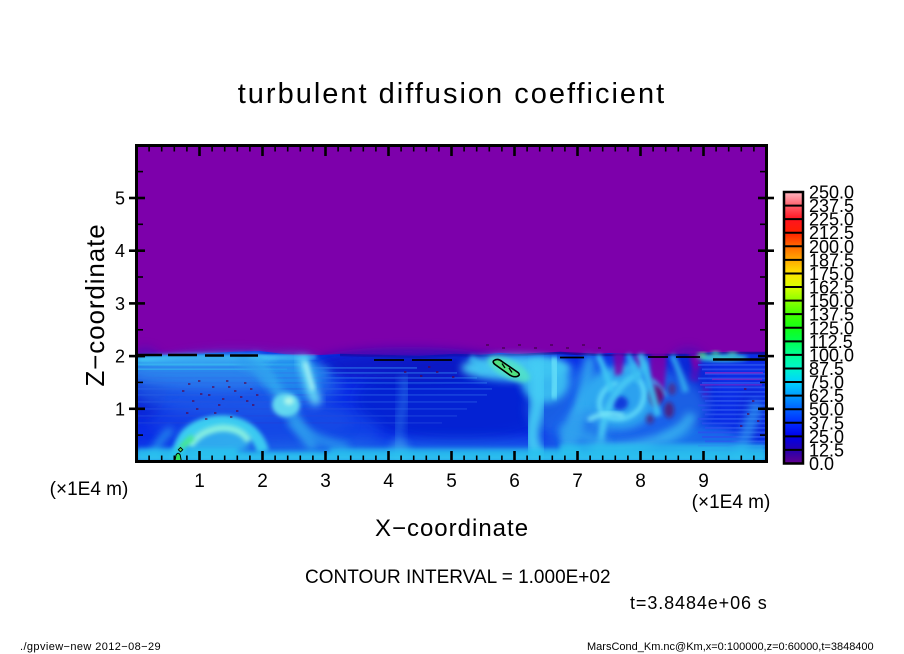 The width and height of the screenshot is (904, 654). Describe the element at coordinates (831, 220) in the screenshot. I see `svg-text: 225.0` at that location.